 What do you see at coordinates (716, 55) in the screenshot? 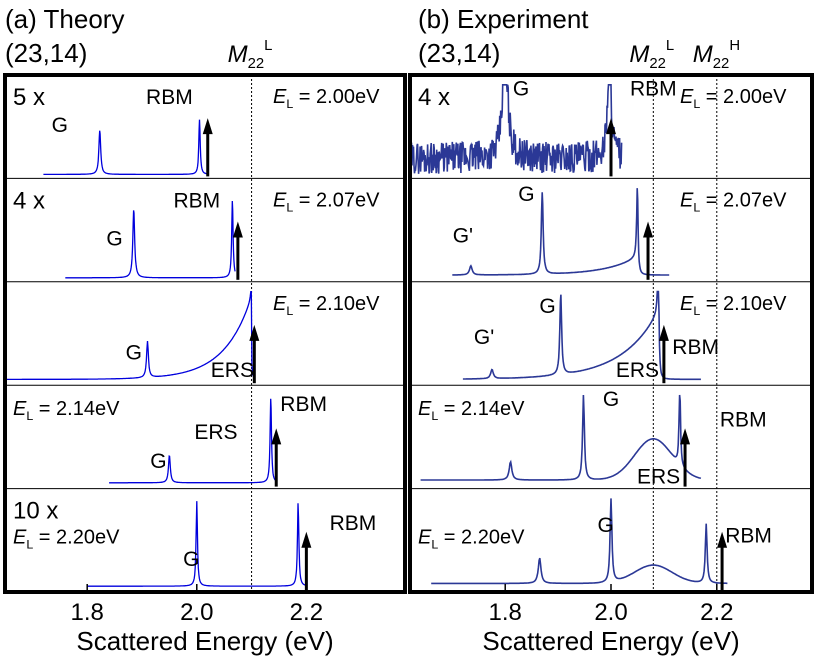
I see `transition-label: M22H` at bounding box center [716, 55].